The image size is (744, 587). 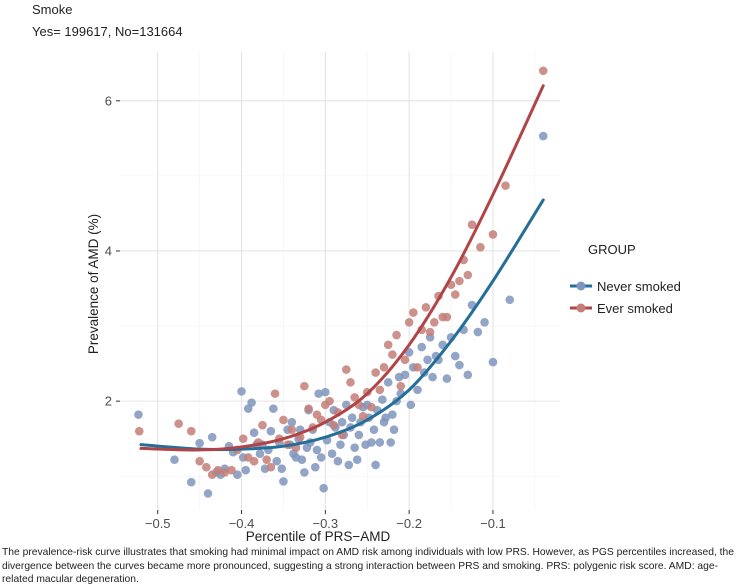 What do you see at coordinates (639, 286) in the screenshot?
I see `legend-label-never-smoked: Never smoked` at bounding box center [639, 286].